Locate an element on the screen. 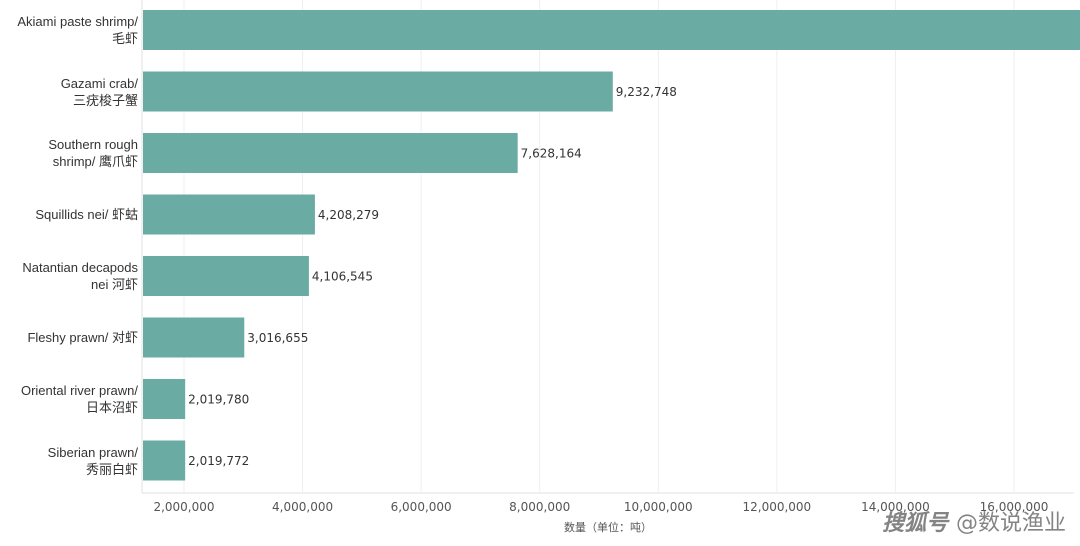 Image resolution: width=1080 pixels, height=546 pixels. category-label: Oriental river prawn/ 日本沼虾 is located at coordinates (79, 399).